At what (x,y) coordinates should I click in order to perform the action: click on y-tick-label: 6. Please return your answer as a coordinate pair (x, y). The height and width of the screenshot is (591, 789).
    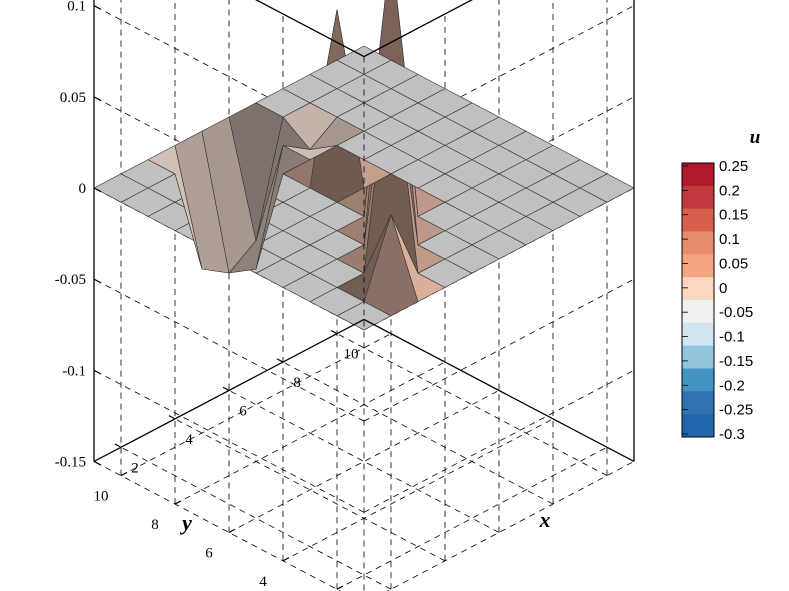
    Looking at the image, I should click on (209, 553).